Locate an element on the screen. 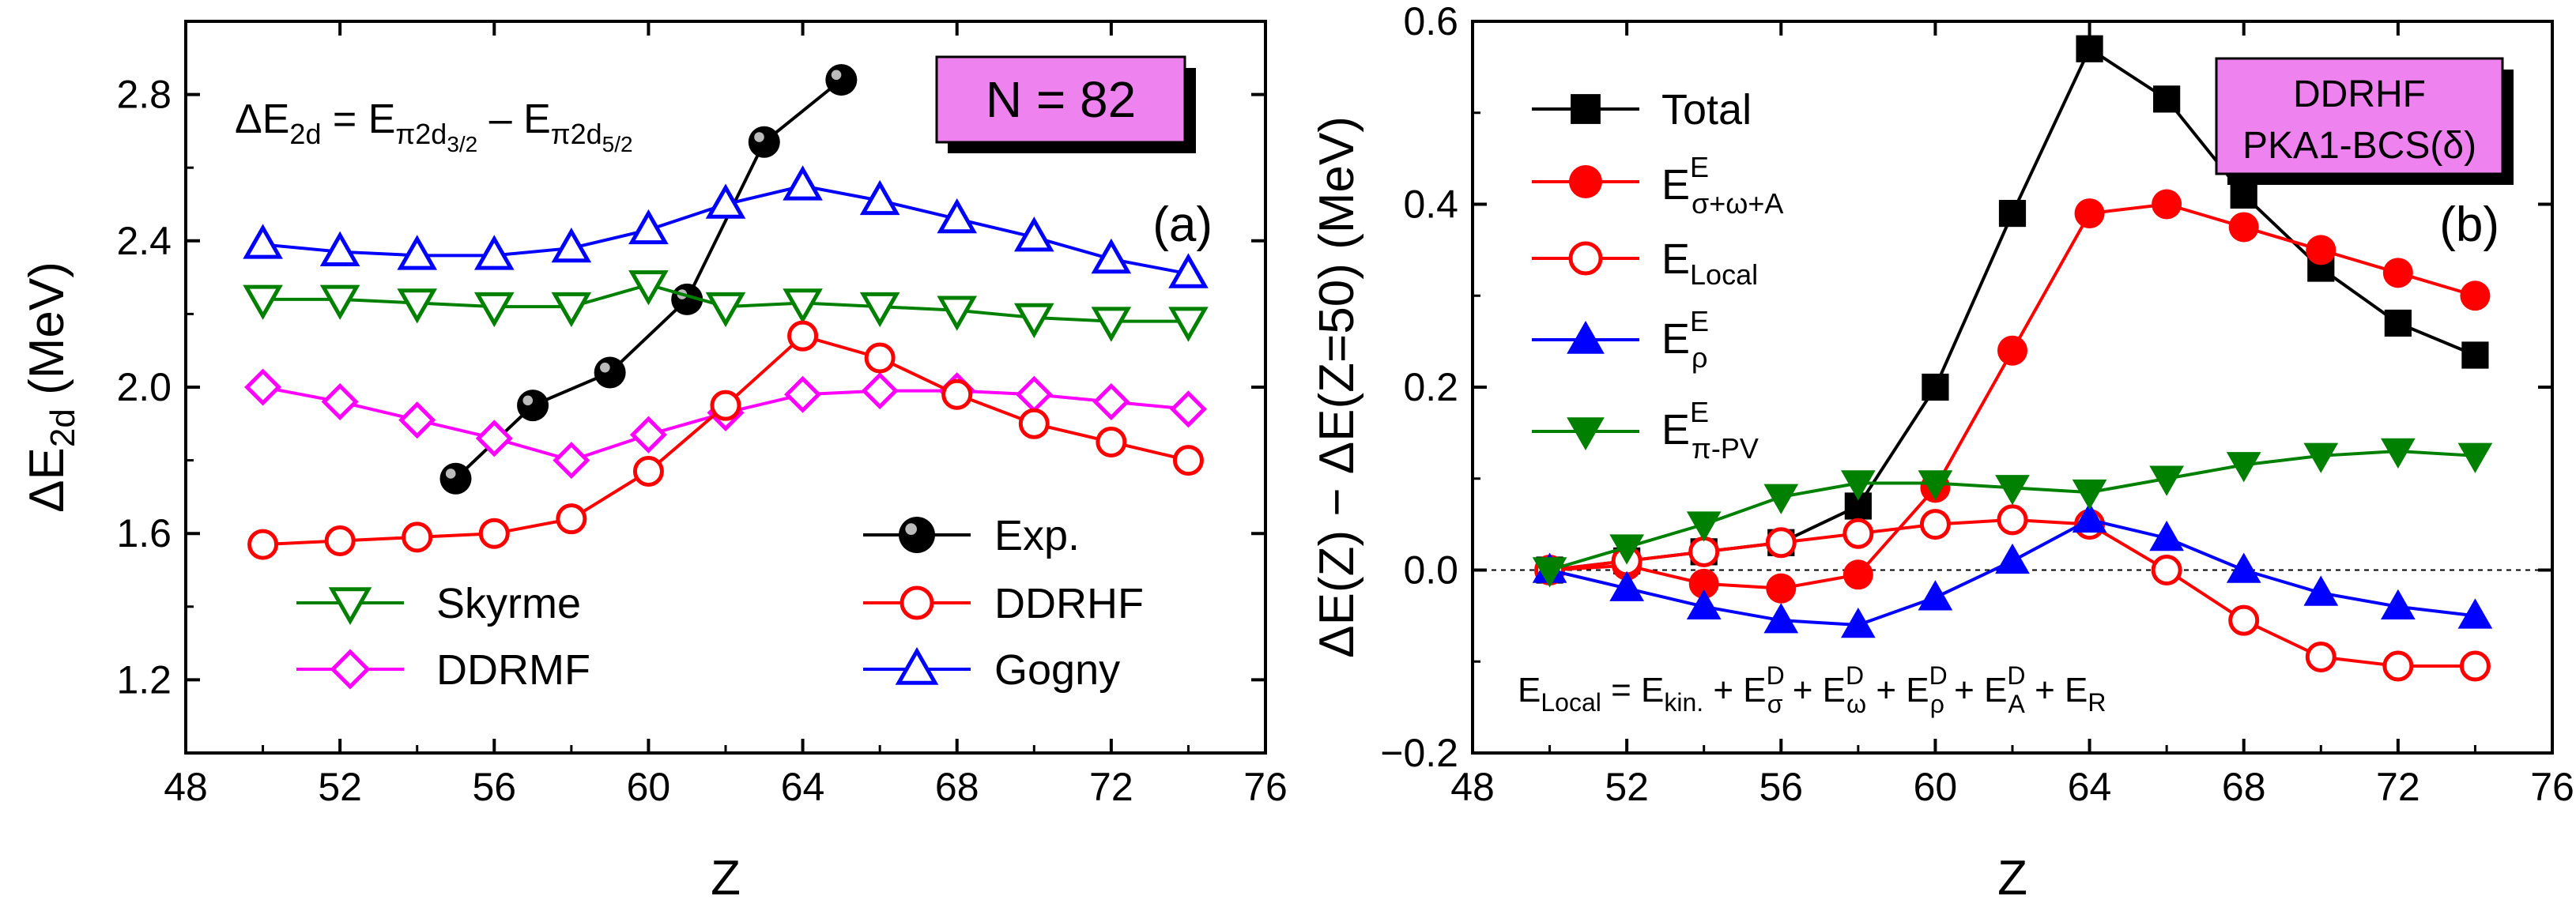 This screenshot has width=2576, height=911. legend-item-pi-pv: EE π-PV is located at coordinates (1645, 430).